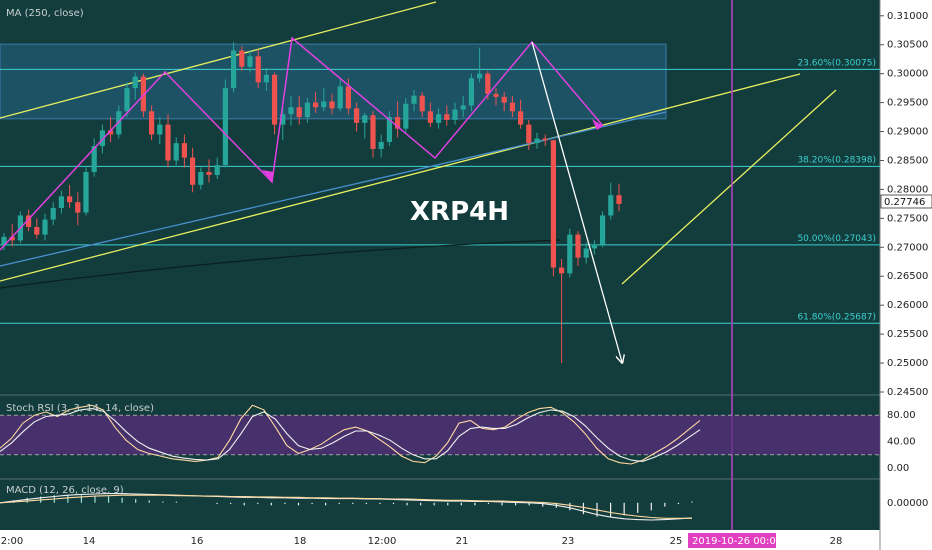  I want to click on macd-axis: 0.00000, so click(907, 503).